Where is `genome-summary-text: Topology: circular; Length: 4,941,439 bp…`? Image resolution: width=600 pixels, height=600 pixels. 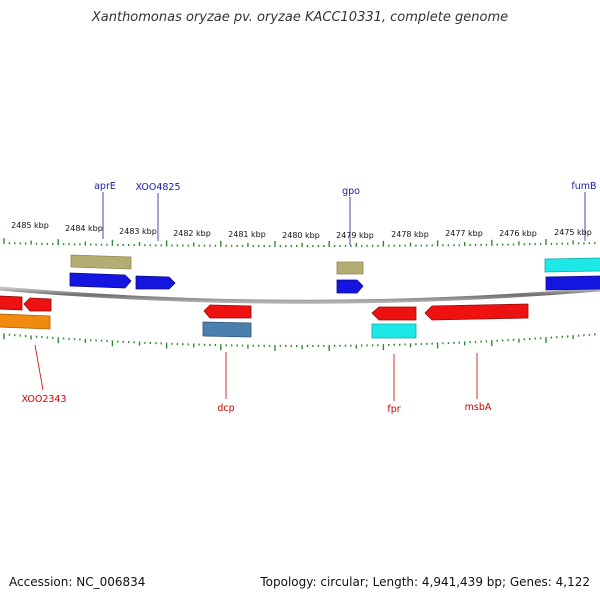 genome-summary-text: Topology: circular; Length: 4,941,439 bp… is located at coordinates (425, 582).